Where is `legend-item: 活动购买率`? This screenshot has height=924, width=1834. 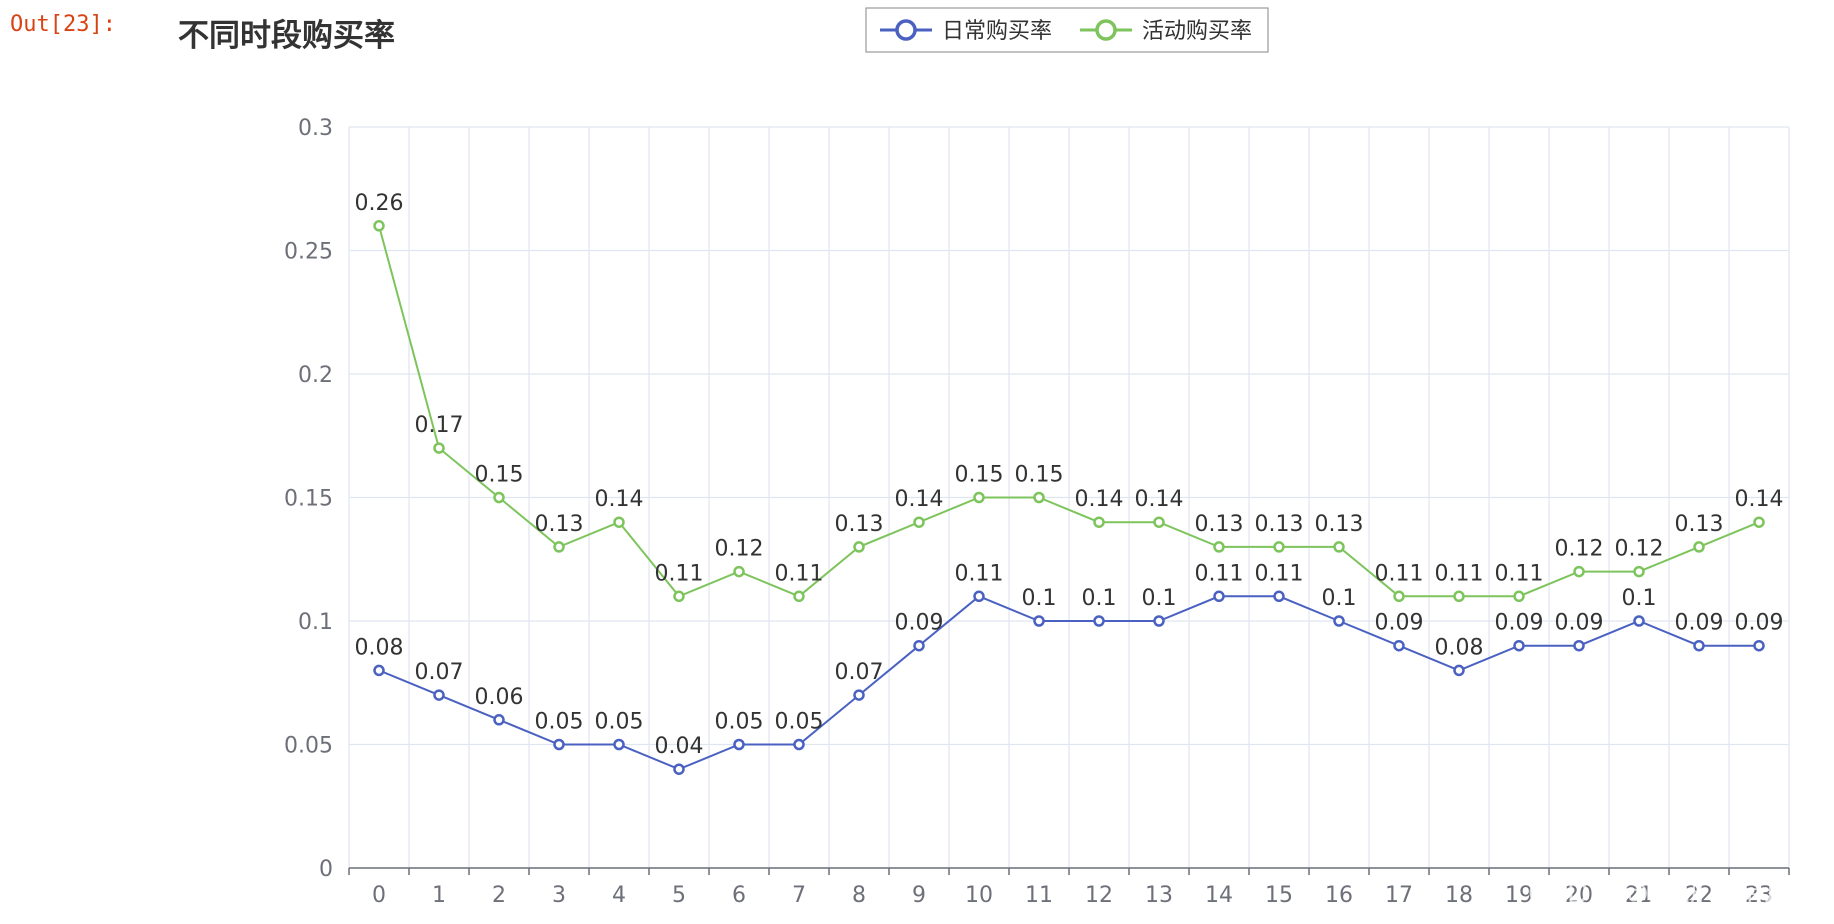 legend-item: 活动购买率 is located at coordinates (1166, 31).